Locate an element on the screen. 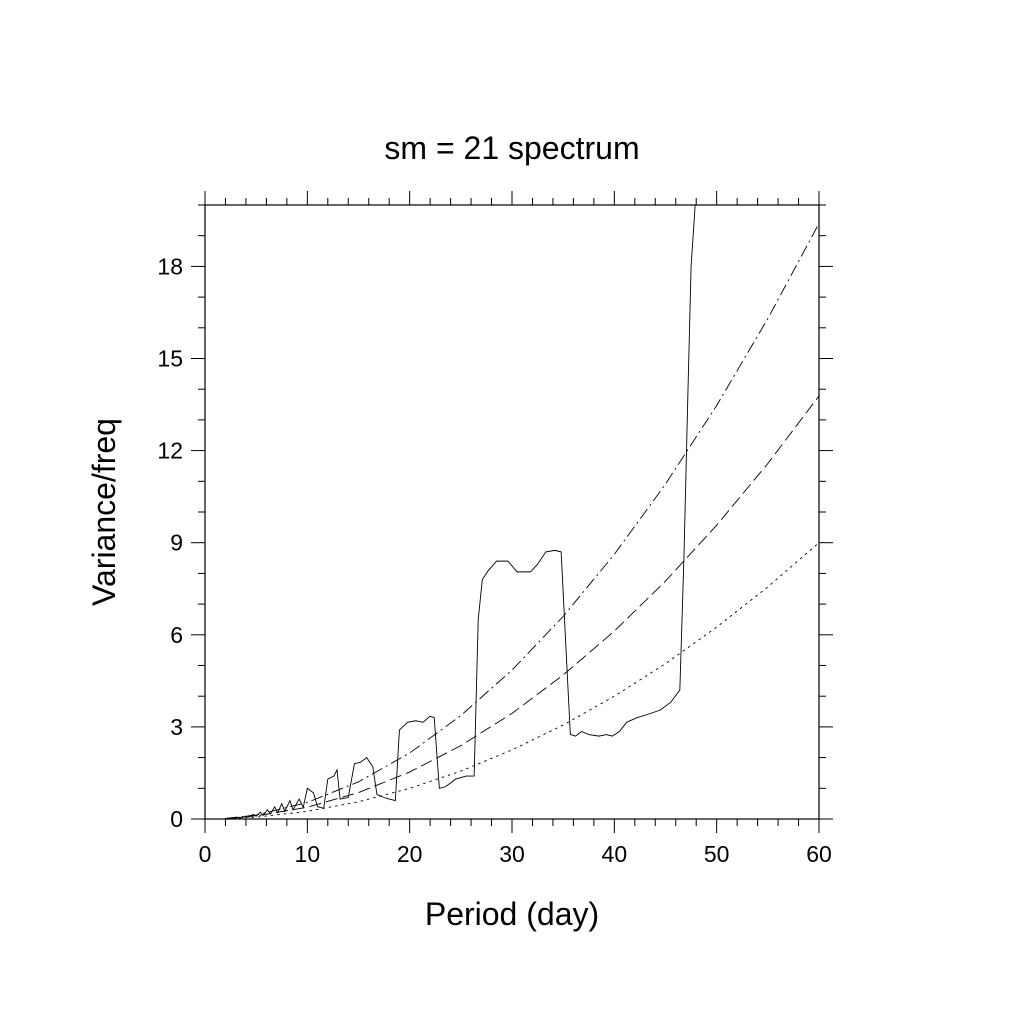  y-tick-label: 12 is located at coordinates (170, 451).